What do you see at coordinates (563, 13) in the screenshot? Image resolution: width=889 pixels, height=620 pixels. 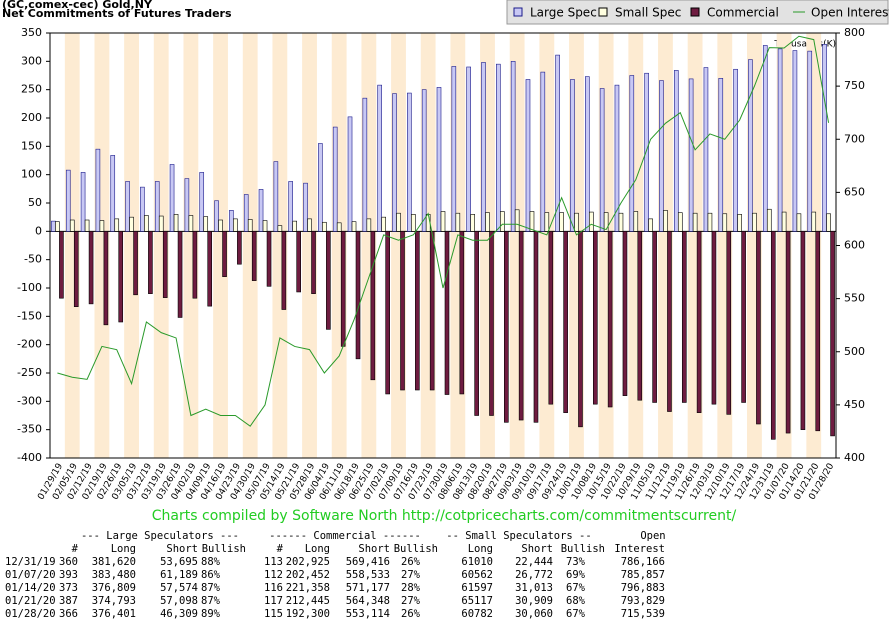 I see `legend-label: Large Spec` at bounding box center [563, 13].